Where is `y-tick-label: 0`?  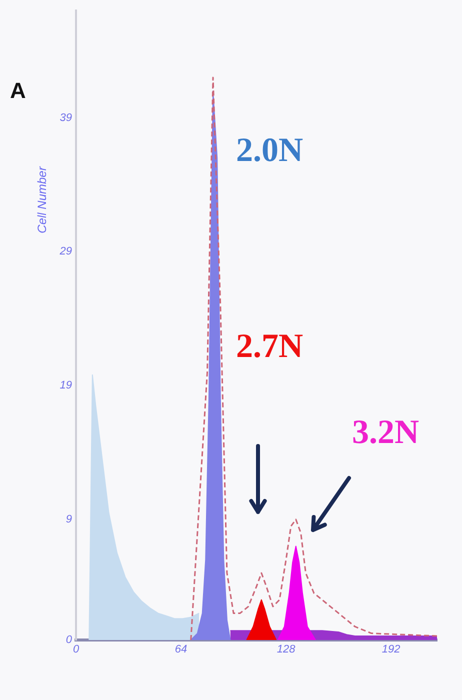 y-tick-label: 0 is located at coordinates (69, 640).